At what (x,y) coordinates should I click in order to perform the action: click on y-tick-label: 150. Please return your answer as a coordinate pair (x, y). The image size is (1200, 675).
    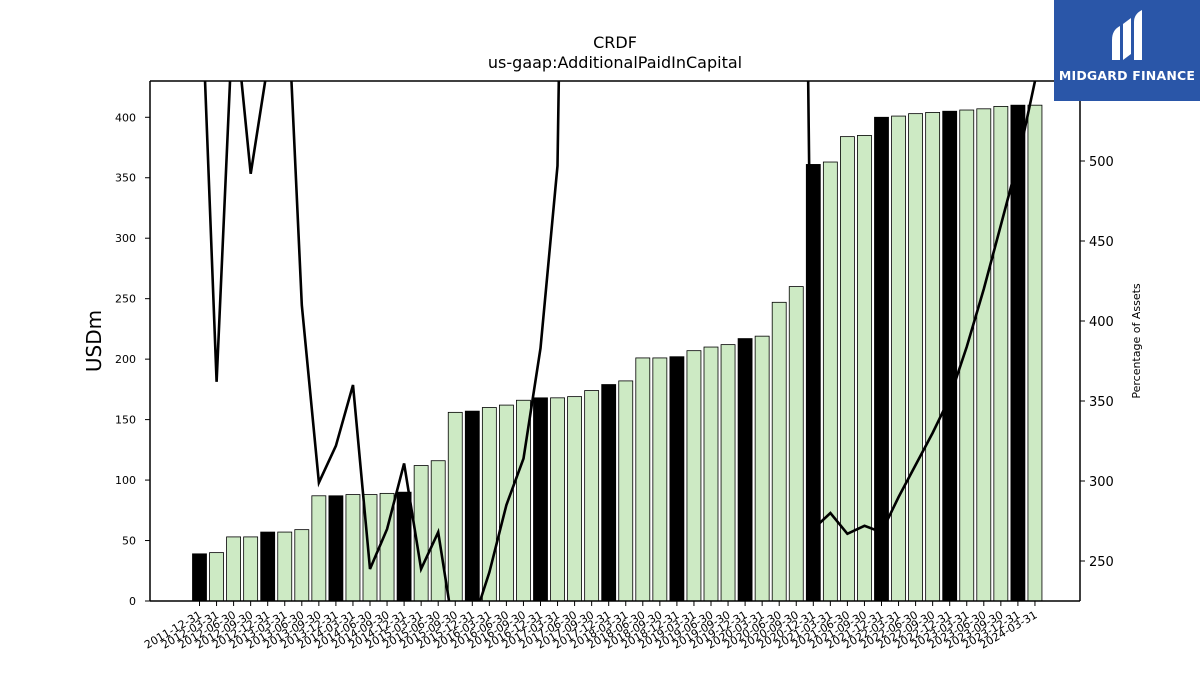
    Looking at the image, I should click on (125, 420).